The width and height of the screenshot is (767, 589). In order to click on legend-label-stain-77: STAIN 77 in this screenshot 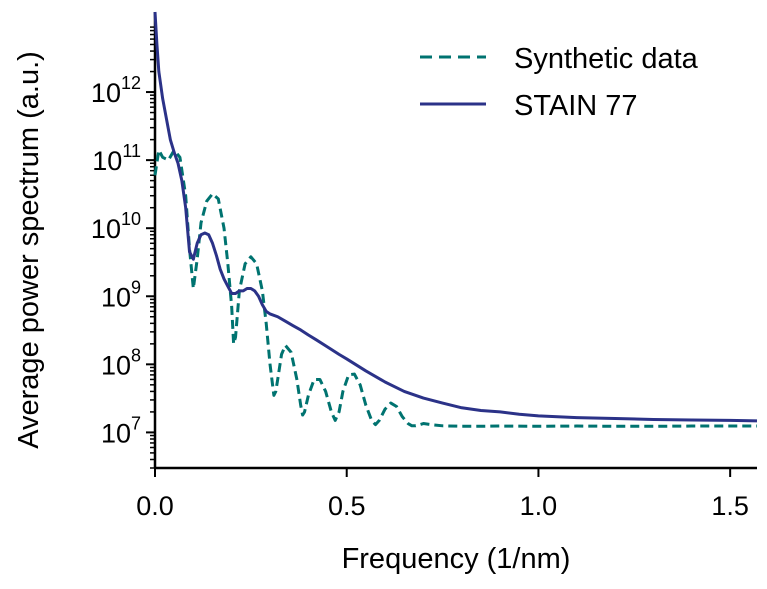, I will do `click(576, 106)`.